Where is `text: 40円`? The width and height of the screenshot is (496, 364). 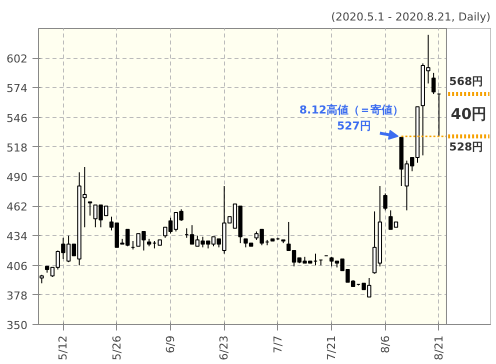
text: 40円 is located at coordinates (468, 114).